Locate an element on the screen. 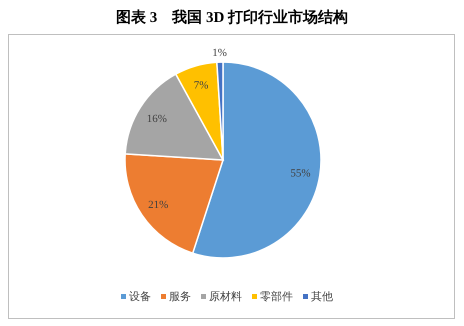 The height and width of the screenshot is (326, 464). legend-label: 原材料 is located at coordinates (225, 296).